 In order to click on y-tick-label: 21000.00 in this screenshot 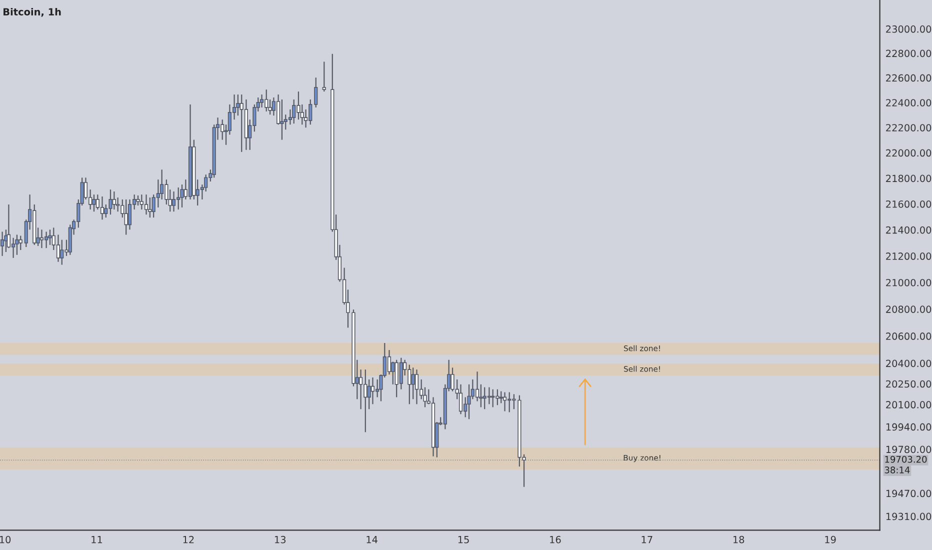, I will do `click(909, 282)`.